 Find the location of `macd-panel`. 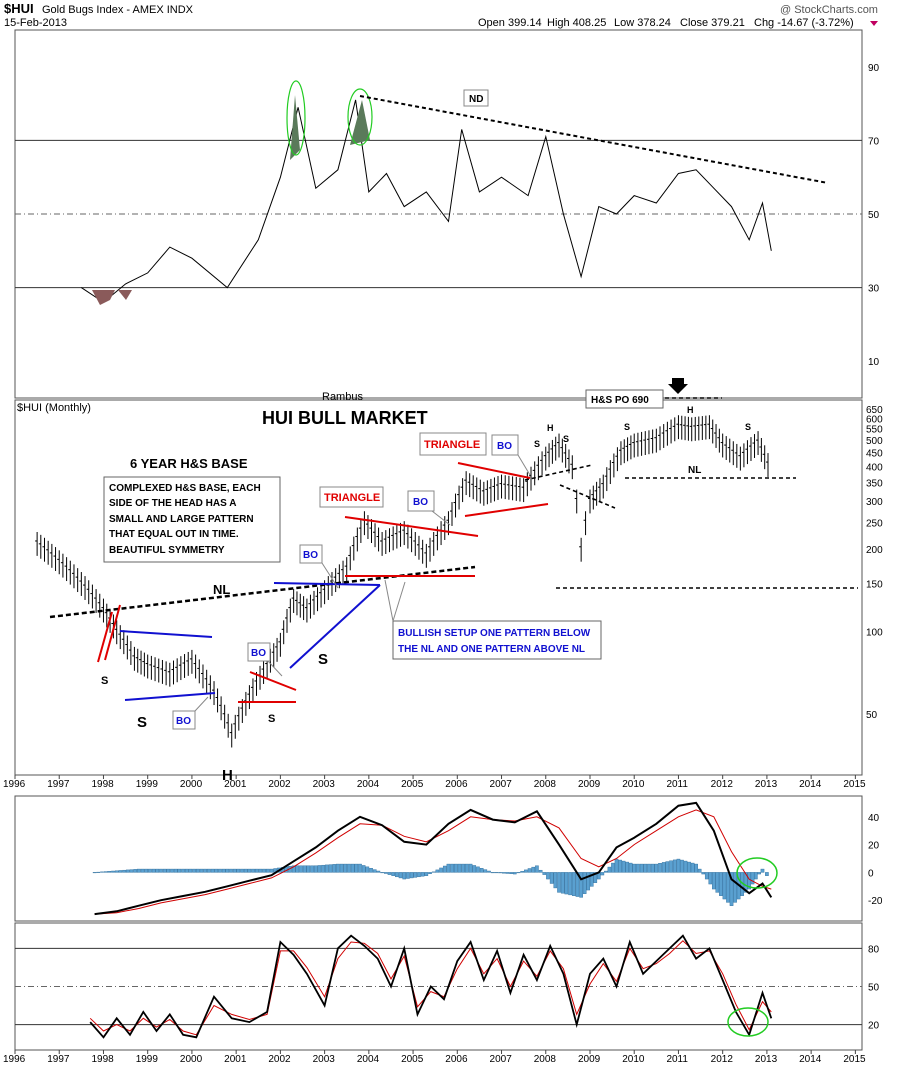

macd-panel is located at coordinates (438, 858).